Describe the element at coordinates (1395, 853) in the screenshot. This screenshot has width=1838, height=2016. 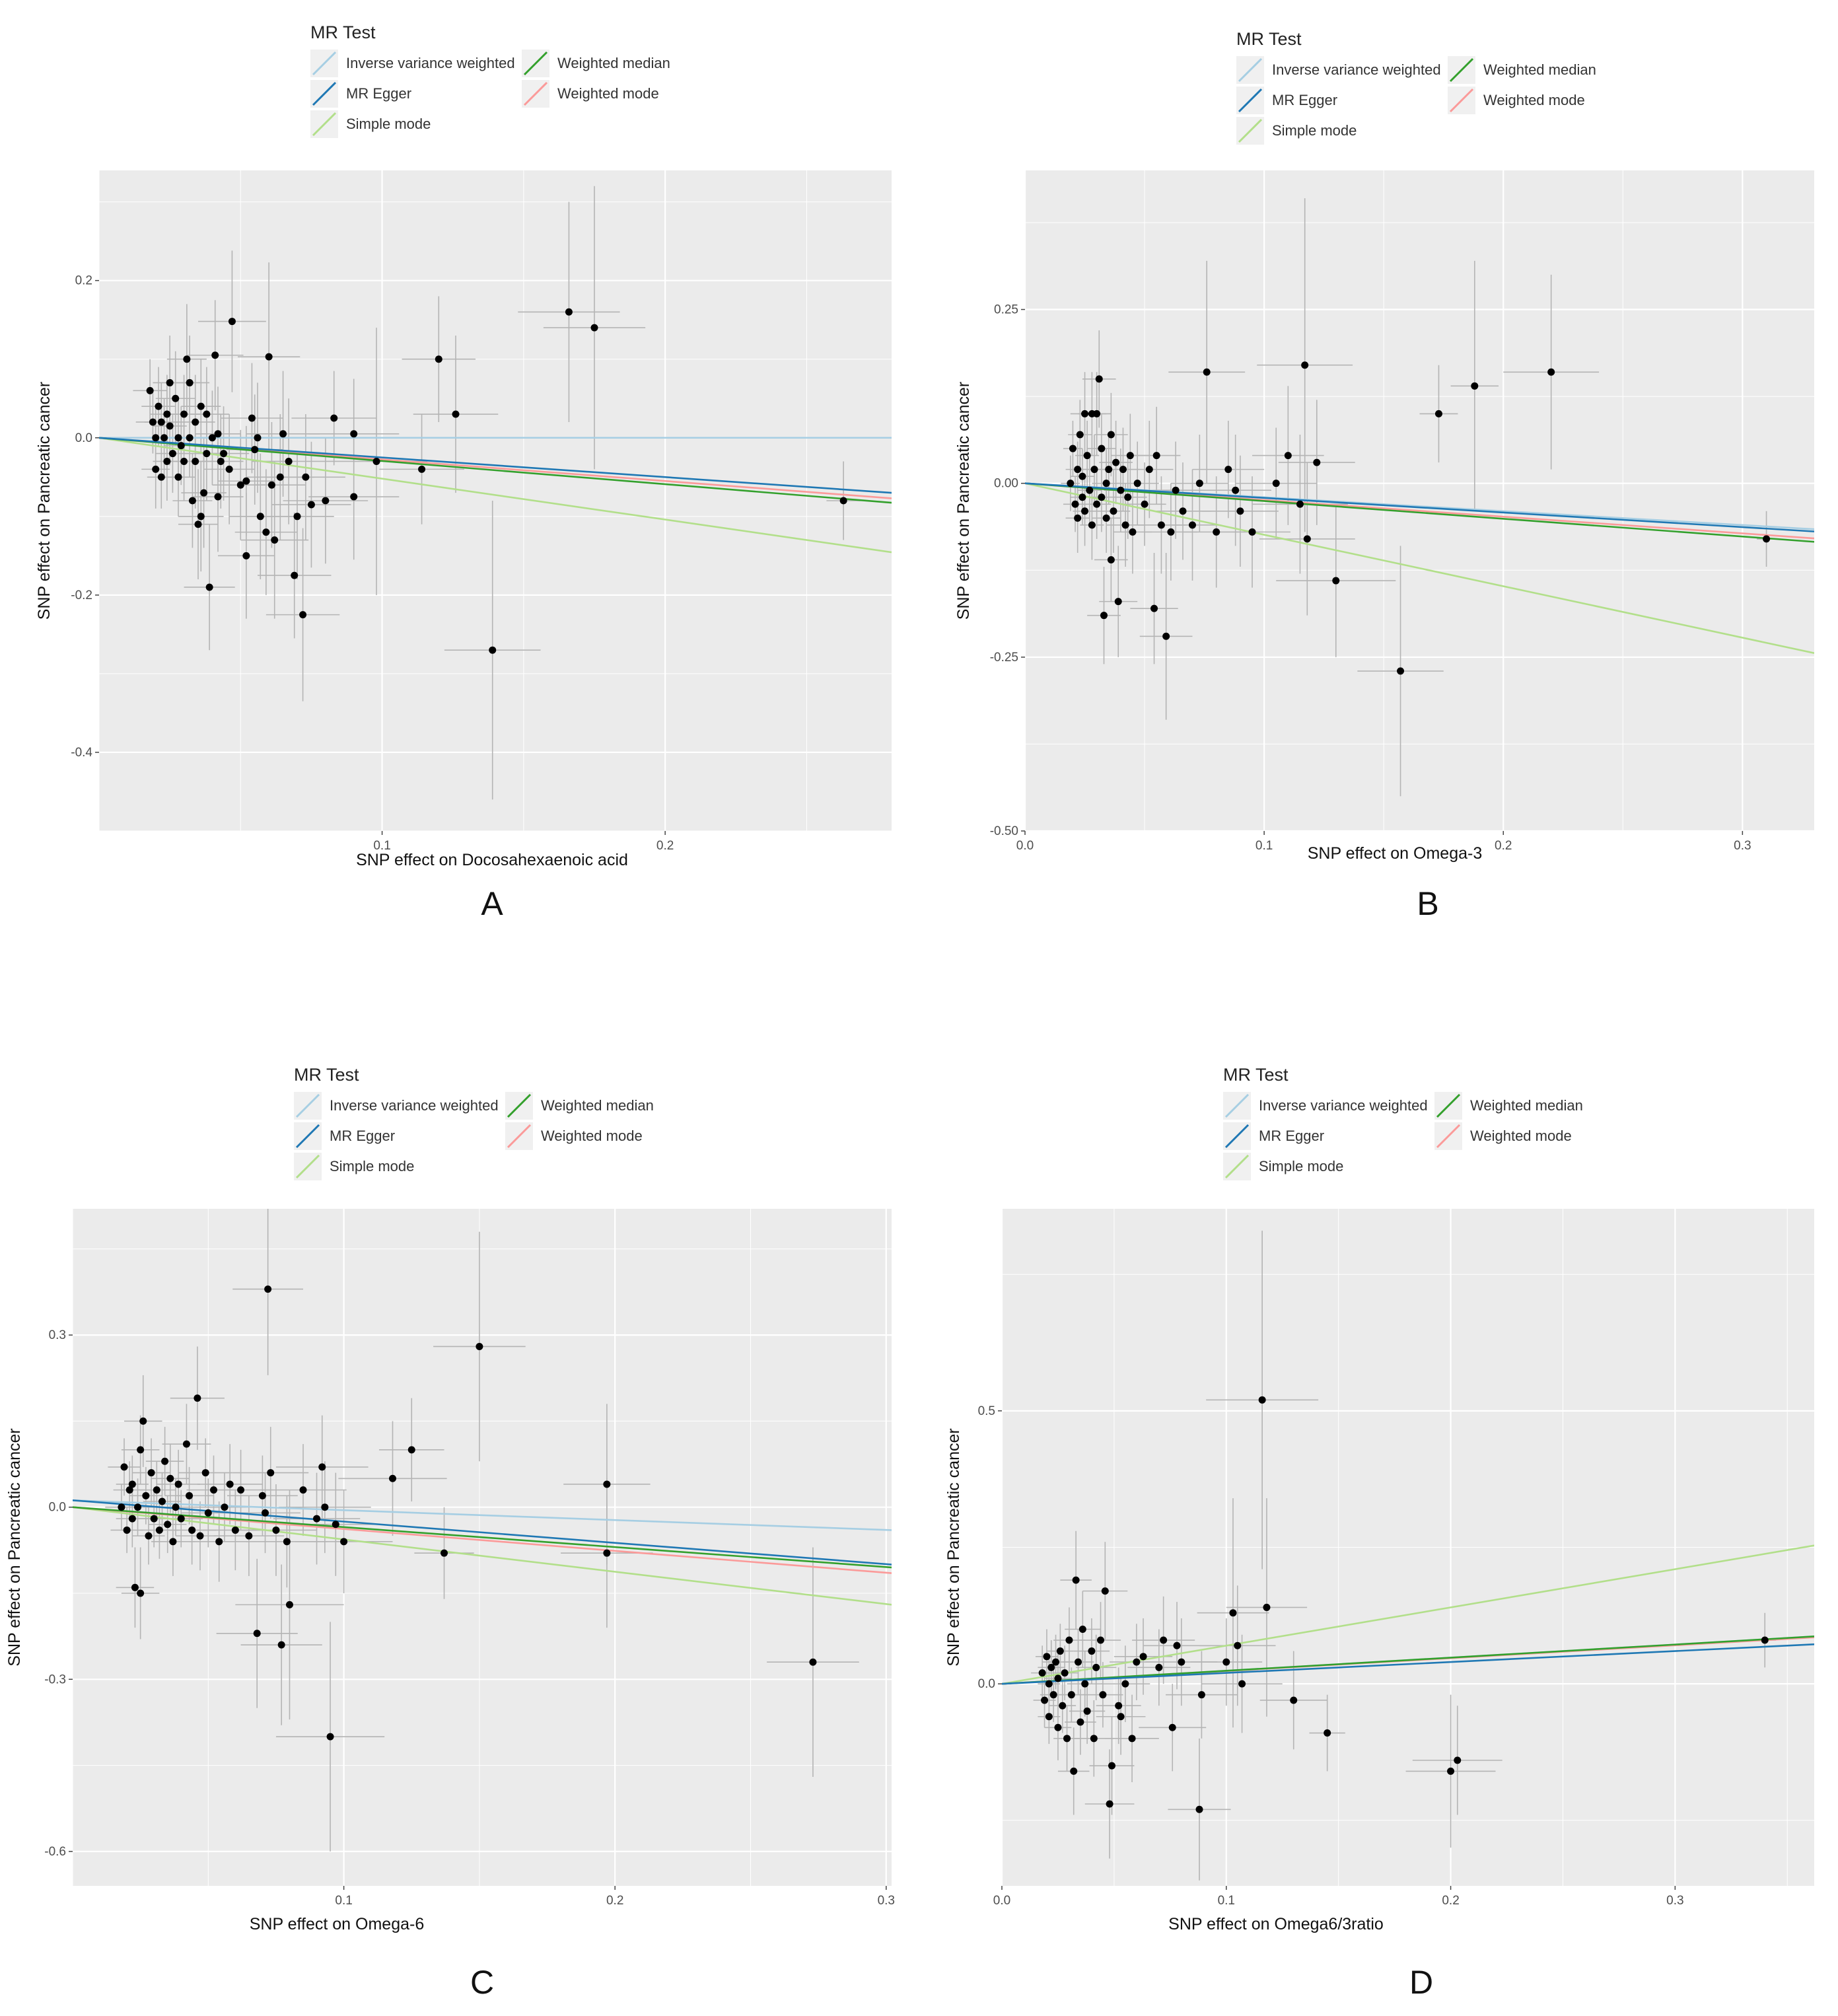
I see `x-axis-title: SNP effect on Omega-3` at that location.